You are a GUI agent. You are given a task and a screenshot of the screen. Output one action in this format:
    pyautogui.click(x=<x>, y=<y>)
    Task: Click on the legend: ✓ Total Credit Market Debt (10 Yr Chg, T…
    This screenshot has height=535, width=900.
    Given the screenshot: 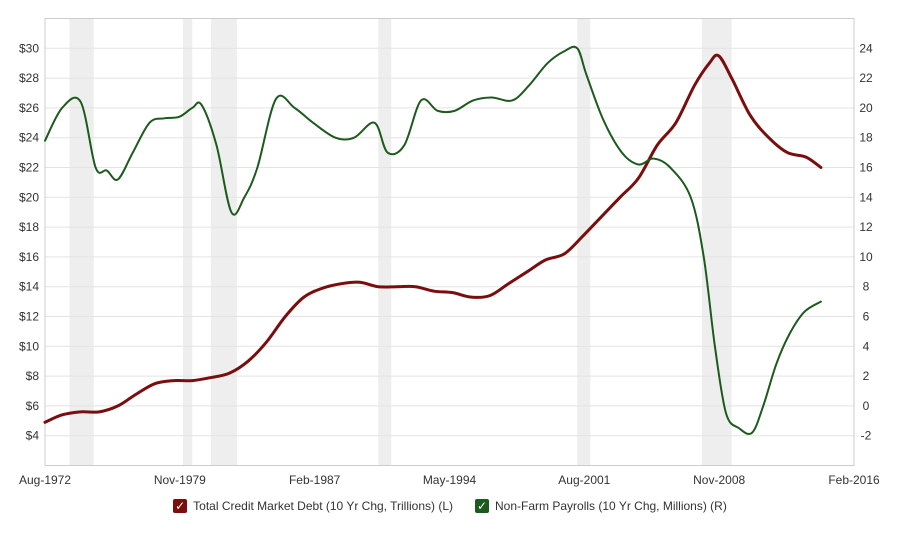 What is the action you would take?
    pyautogui.click(x=450, y=506)
    